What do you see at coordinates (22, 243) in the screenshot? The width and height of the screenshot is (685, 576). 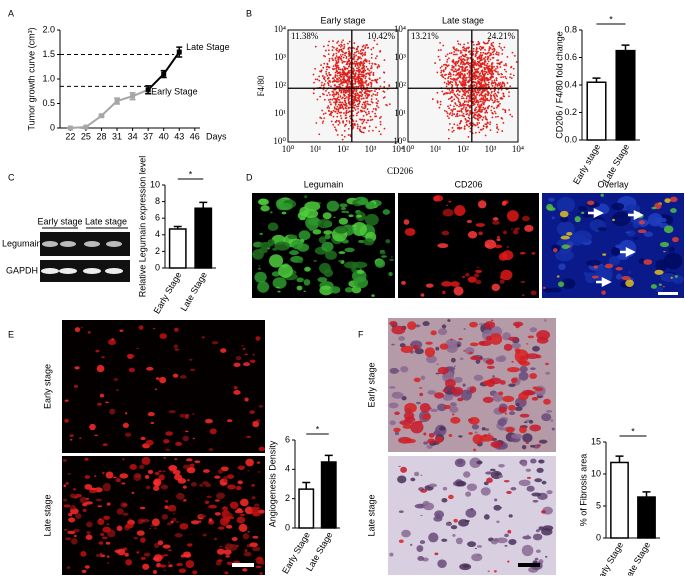 I see `gel-row: Legumain` at bounding box center [22, 243].